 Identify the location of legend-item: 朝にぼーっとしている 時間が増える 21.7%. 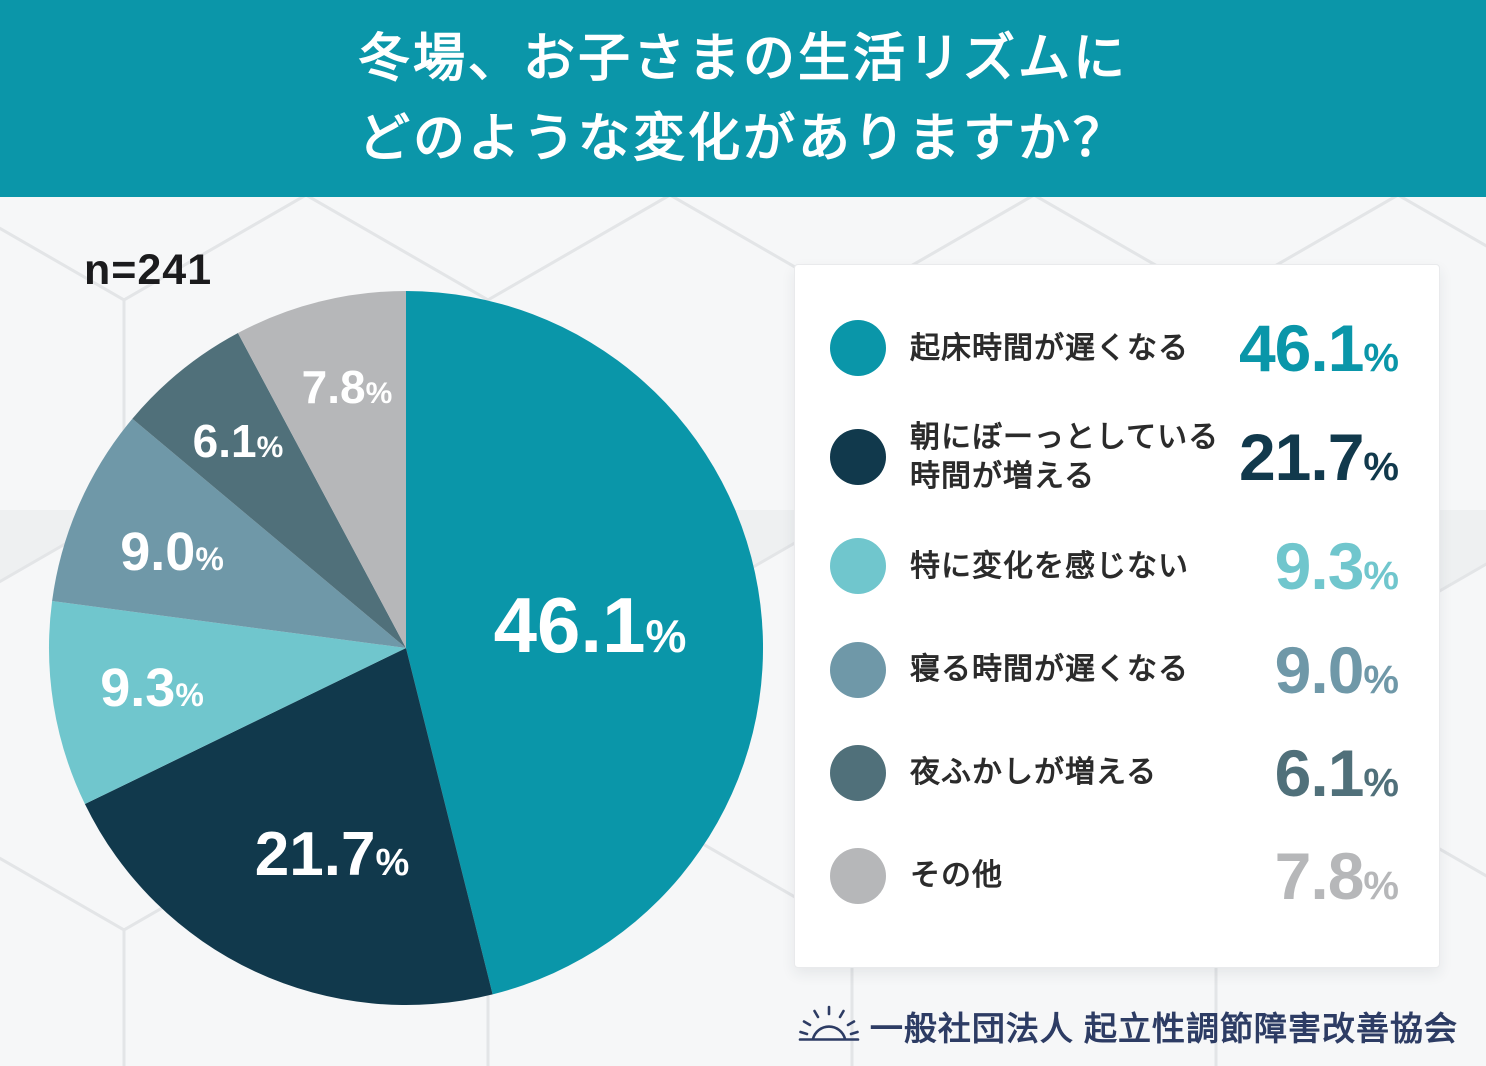
(1114, 457).